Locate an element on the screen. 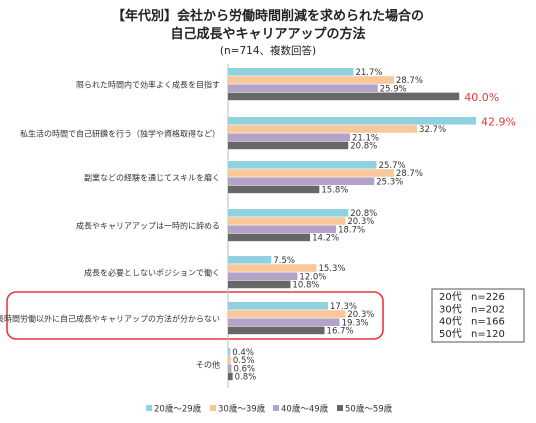  category-label: 私生活の時間で自己研鑽を行う（独学や資格取得など） is located at coordinates (120, 133).